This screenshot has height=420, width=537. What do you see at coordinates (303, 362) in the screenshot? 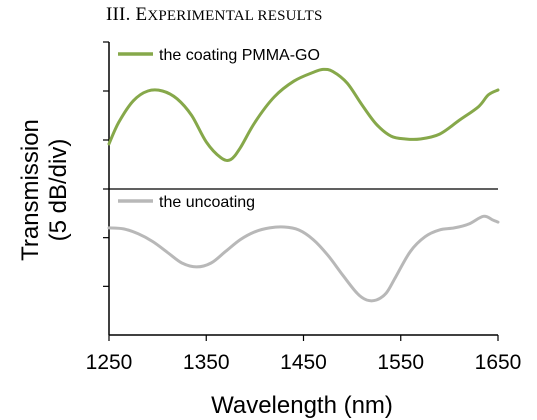
I see `x-tick-label: 1450` at bounding box center [303, 362].